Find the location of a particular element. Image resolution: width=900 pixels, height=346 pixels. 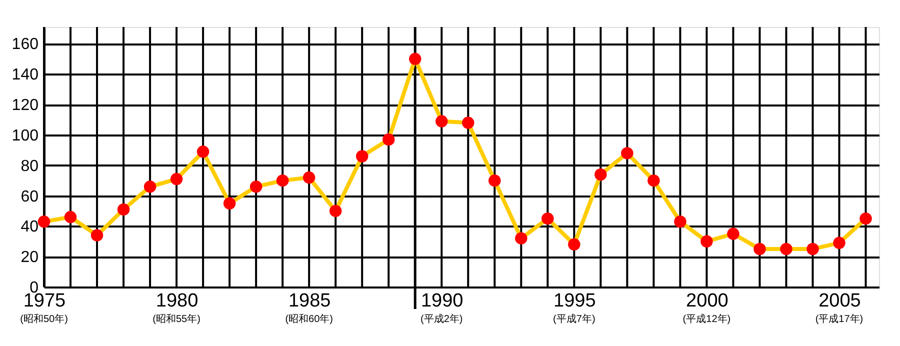

text: (平成17年) is located at coordinates (839, 319).